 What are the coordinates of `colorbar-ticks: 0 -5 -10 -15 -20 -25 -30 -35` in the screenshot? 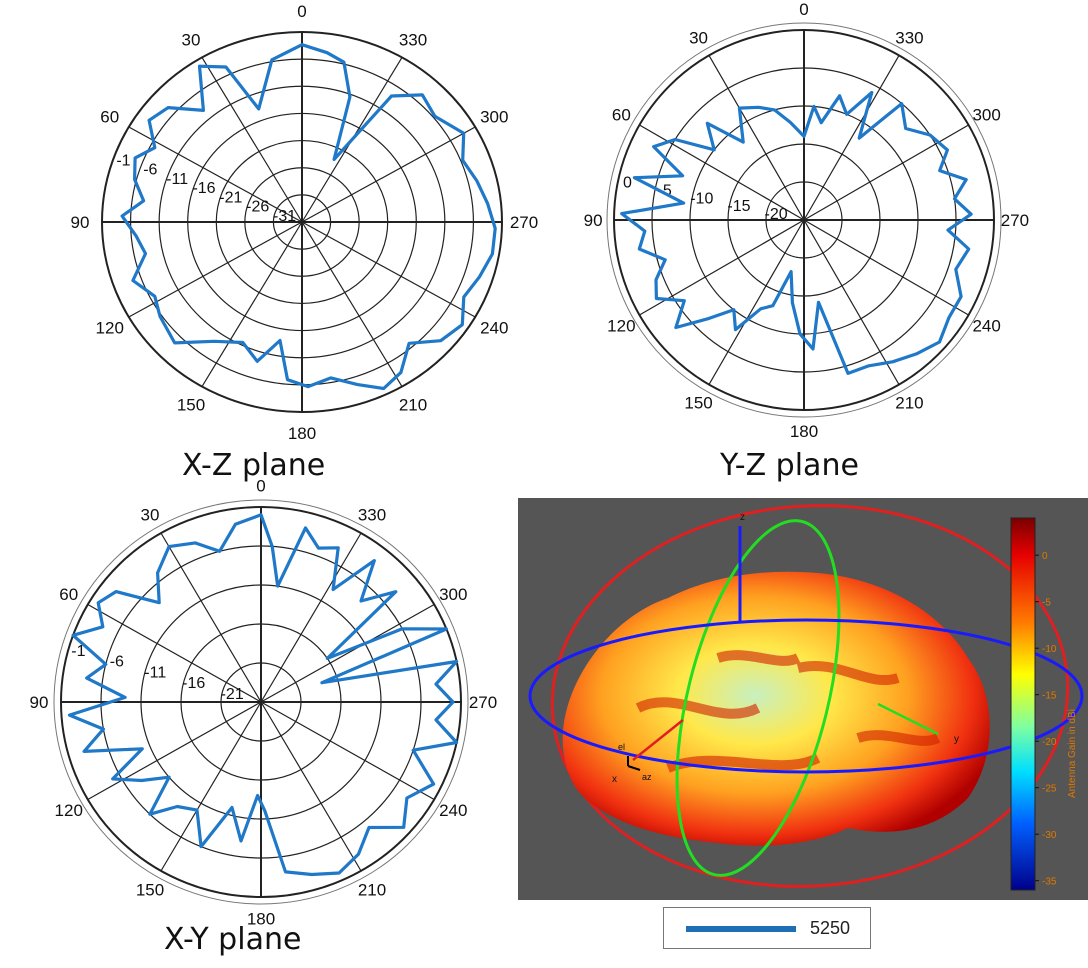 It's located at (1046, 719).